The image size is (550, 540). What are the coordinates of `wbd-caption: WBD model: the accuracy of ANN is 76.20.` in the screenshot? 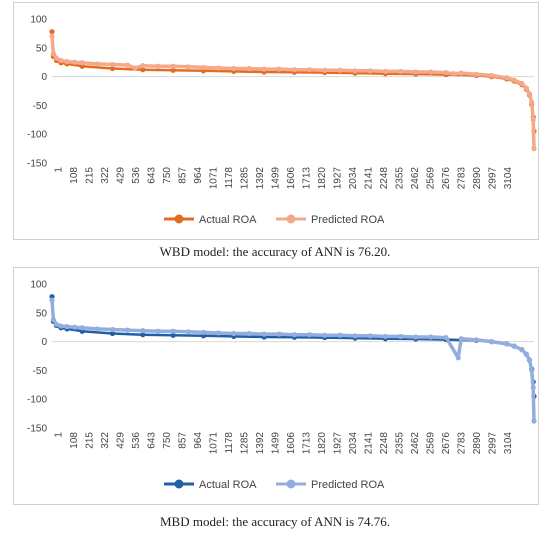 It's located at (275, 251).